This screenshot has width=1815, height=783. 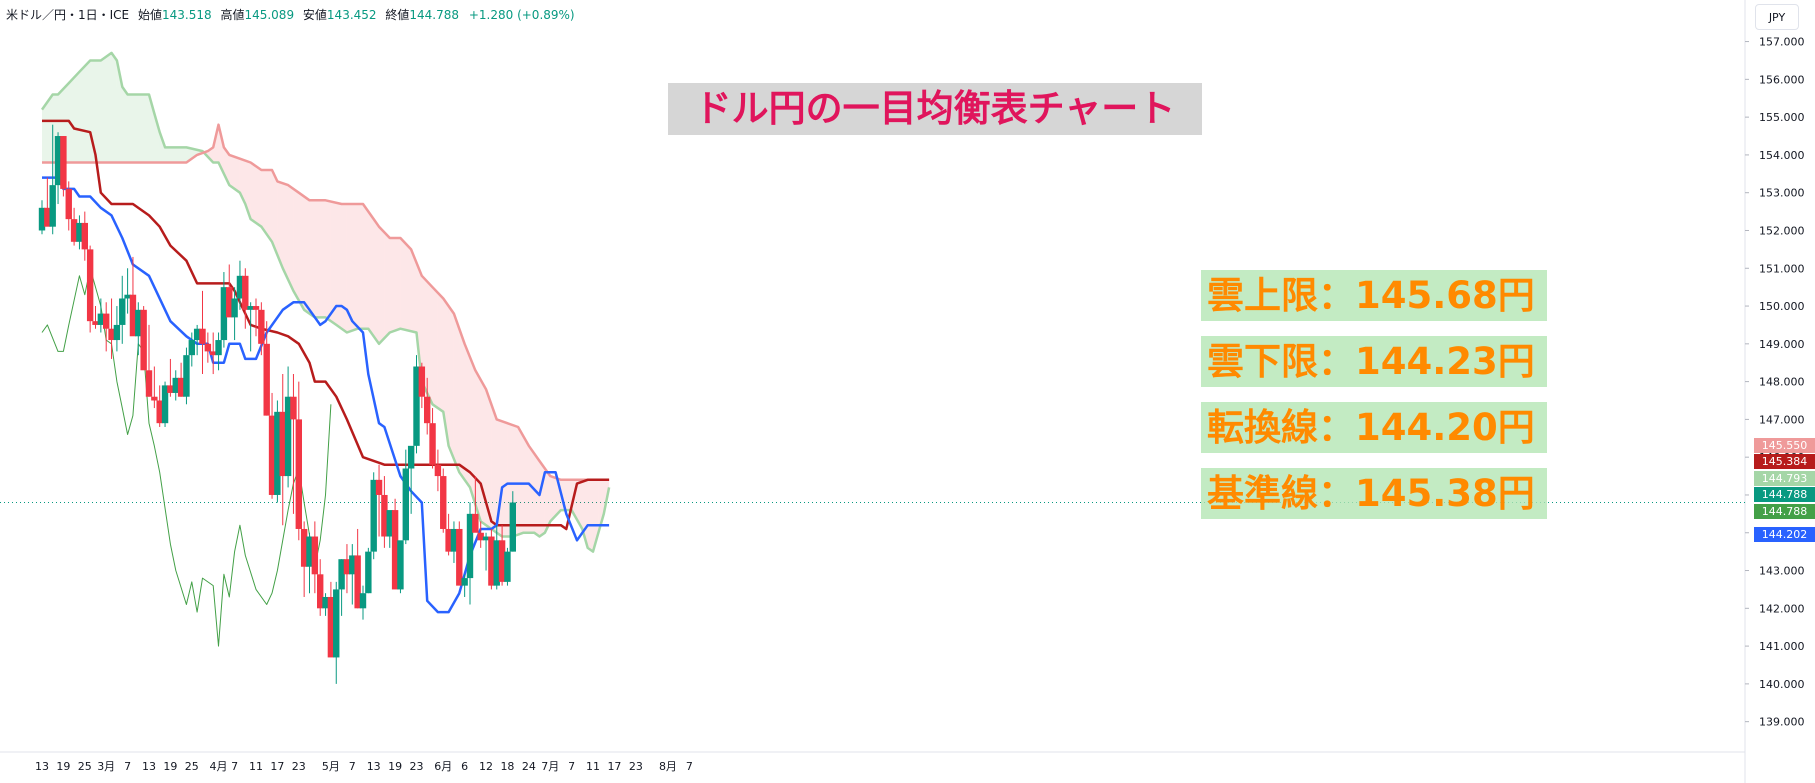 I want to click on time-tick-label: 8月, so click(x=668, y=766).